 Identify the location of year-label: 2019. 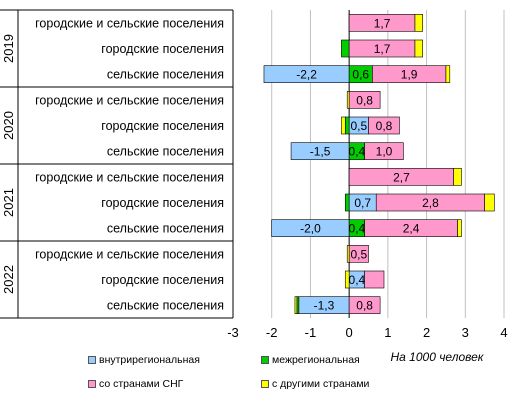
(8, 48).